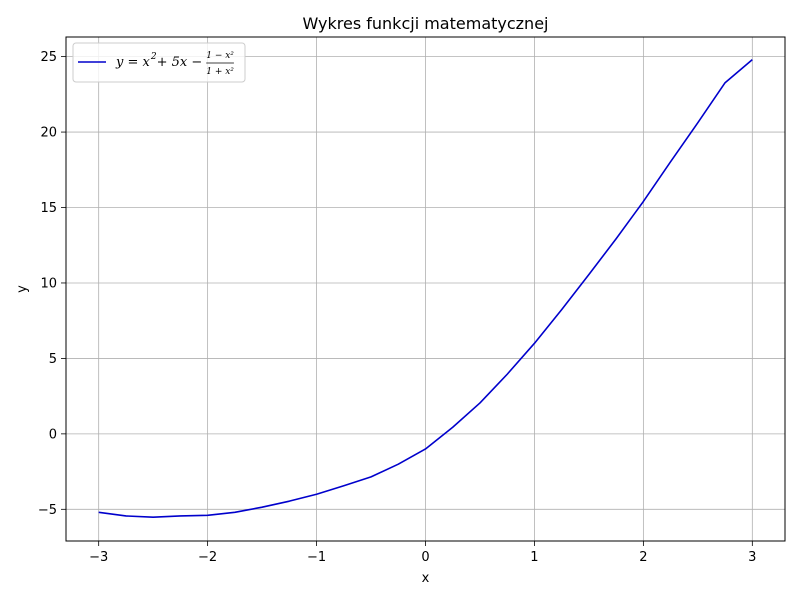 The height and width of the screenshot is (600, 800). Describe the element at coordinates (426, 23) in the screenshot. I see `chart-title: Wykres funkcji matematycznej` at that location.